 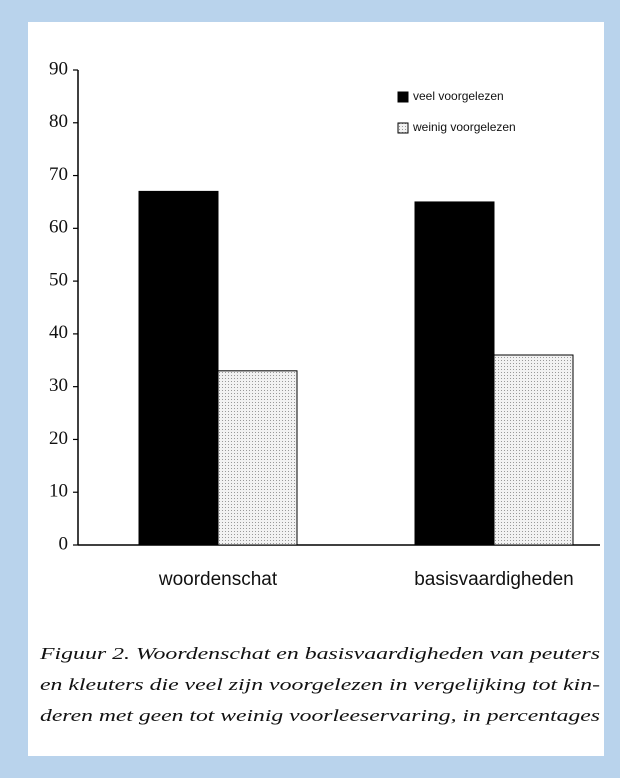 What do you see at coordinates (64, 543) in the screenshot?
I see `y-tick-label: 0` at bounding box center [64, 543].